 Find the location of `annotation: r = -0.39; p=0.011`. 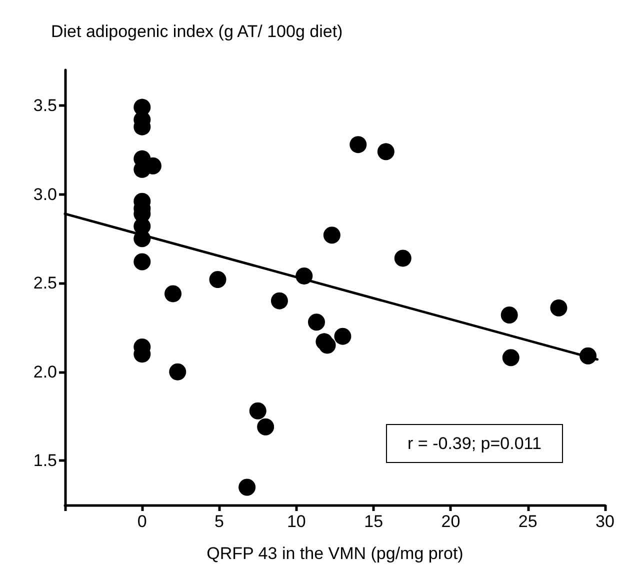

annotation: r = -0.39; p=0.011 is located at coordinates (475, 443).